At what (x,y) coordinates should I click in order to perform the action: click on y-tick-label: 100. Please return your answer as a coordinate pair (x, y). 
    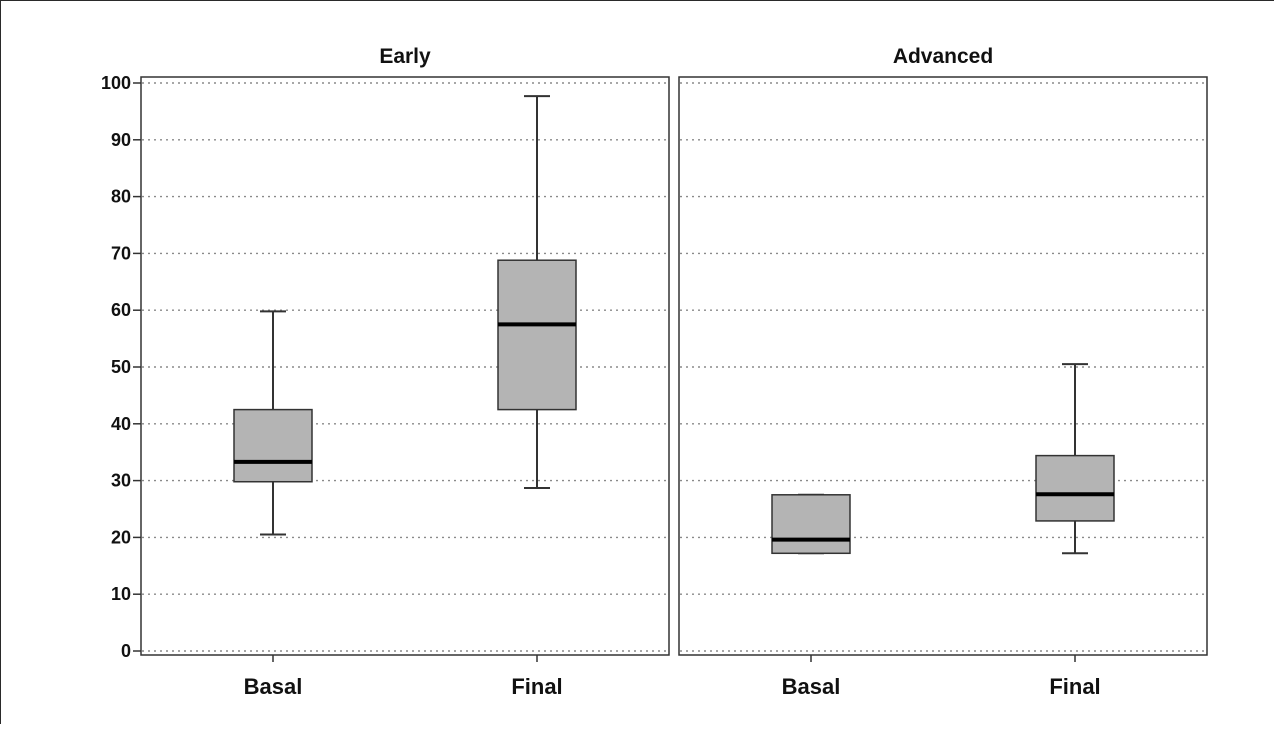
    Looking at the image, I should click on (116, 83).